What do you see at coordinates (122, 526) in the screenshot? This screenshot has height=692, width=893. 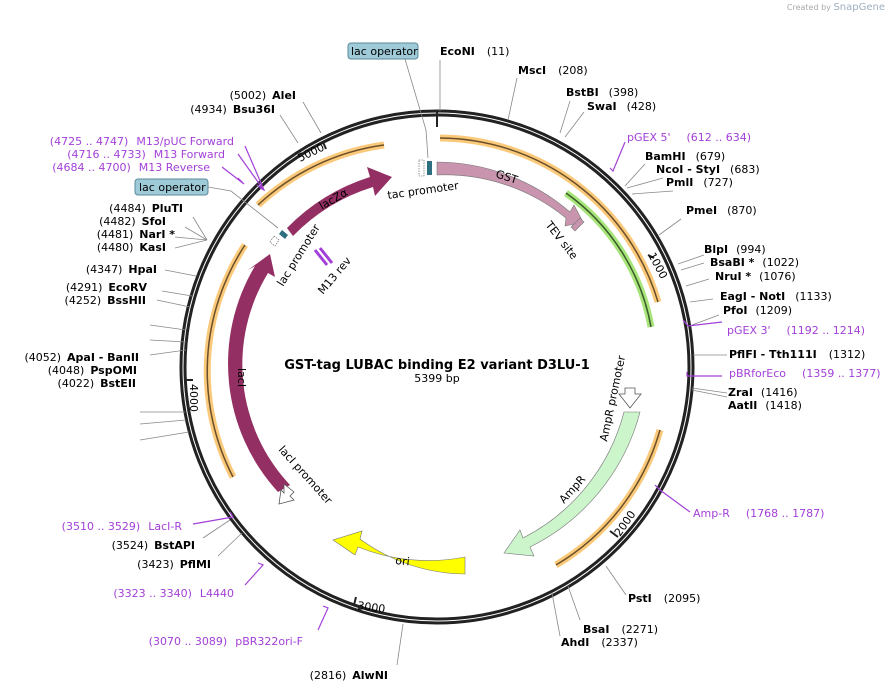 I see `primer-laci-r: (3510 .. 3529) LacI-R` at bounding box center [122, 526].